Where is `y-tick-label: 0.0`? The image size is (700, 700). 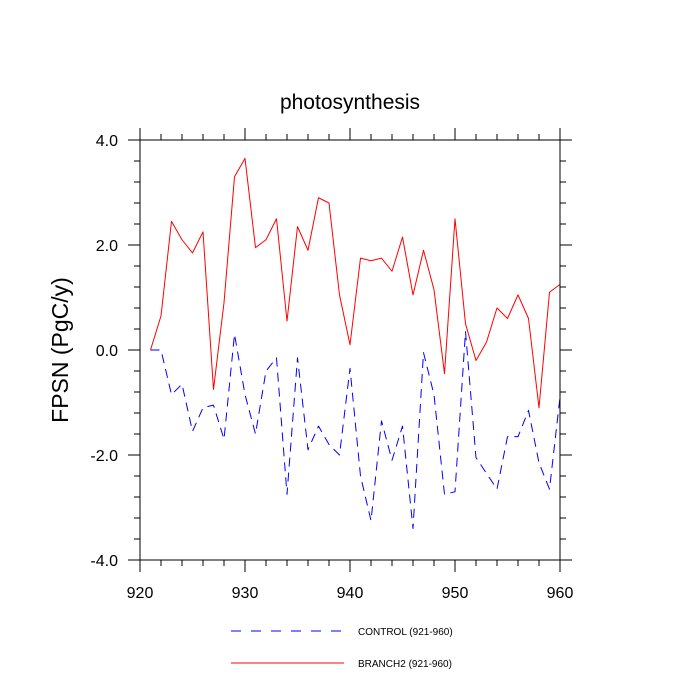
y-tick-label: 0.0 is located at coordinates (107, 351).